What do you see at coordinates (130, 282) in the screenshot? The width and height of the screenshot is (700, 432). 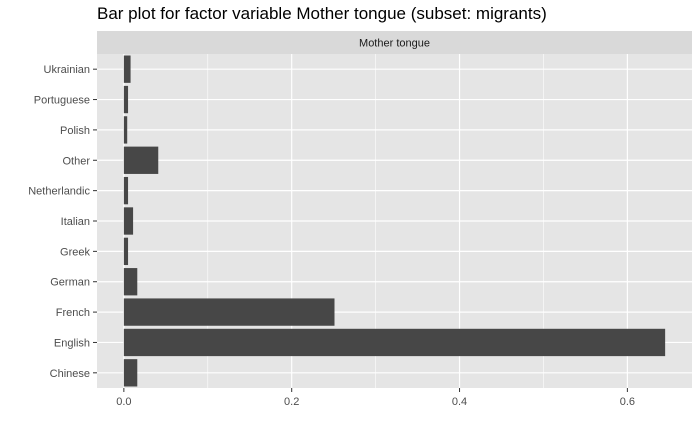 I see `bar-german` at bounding box center [130, 282].